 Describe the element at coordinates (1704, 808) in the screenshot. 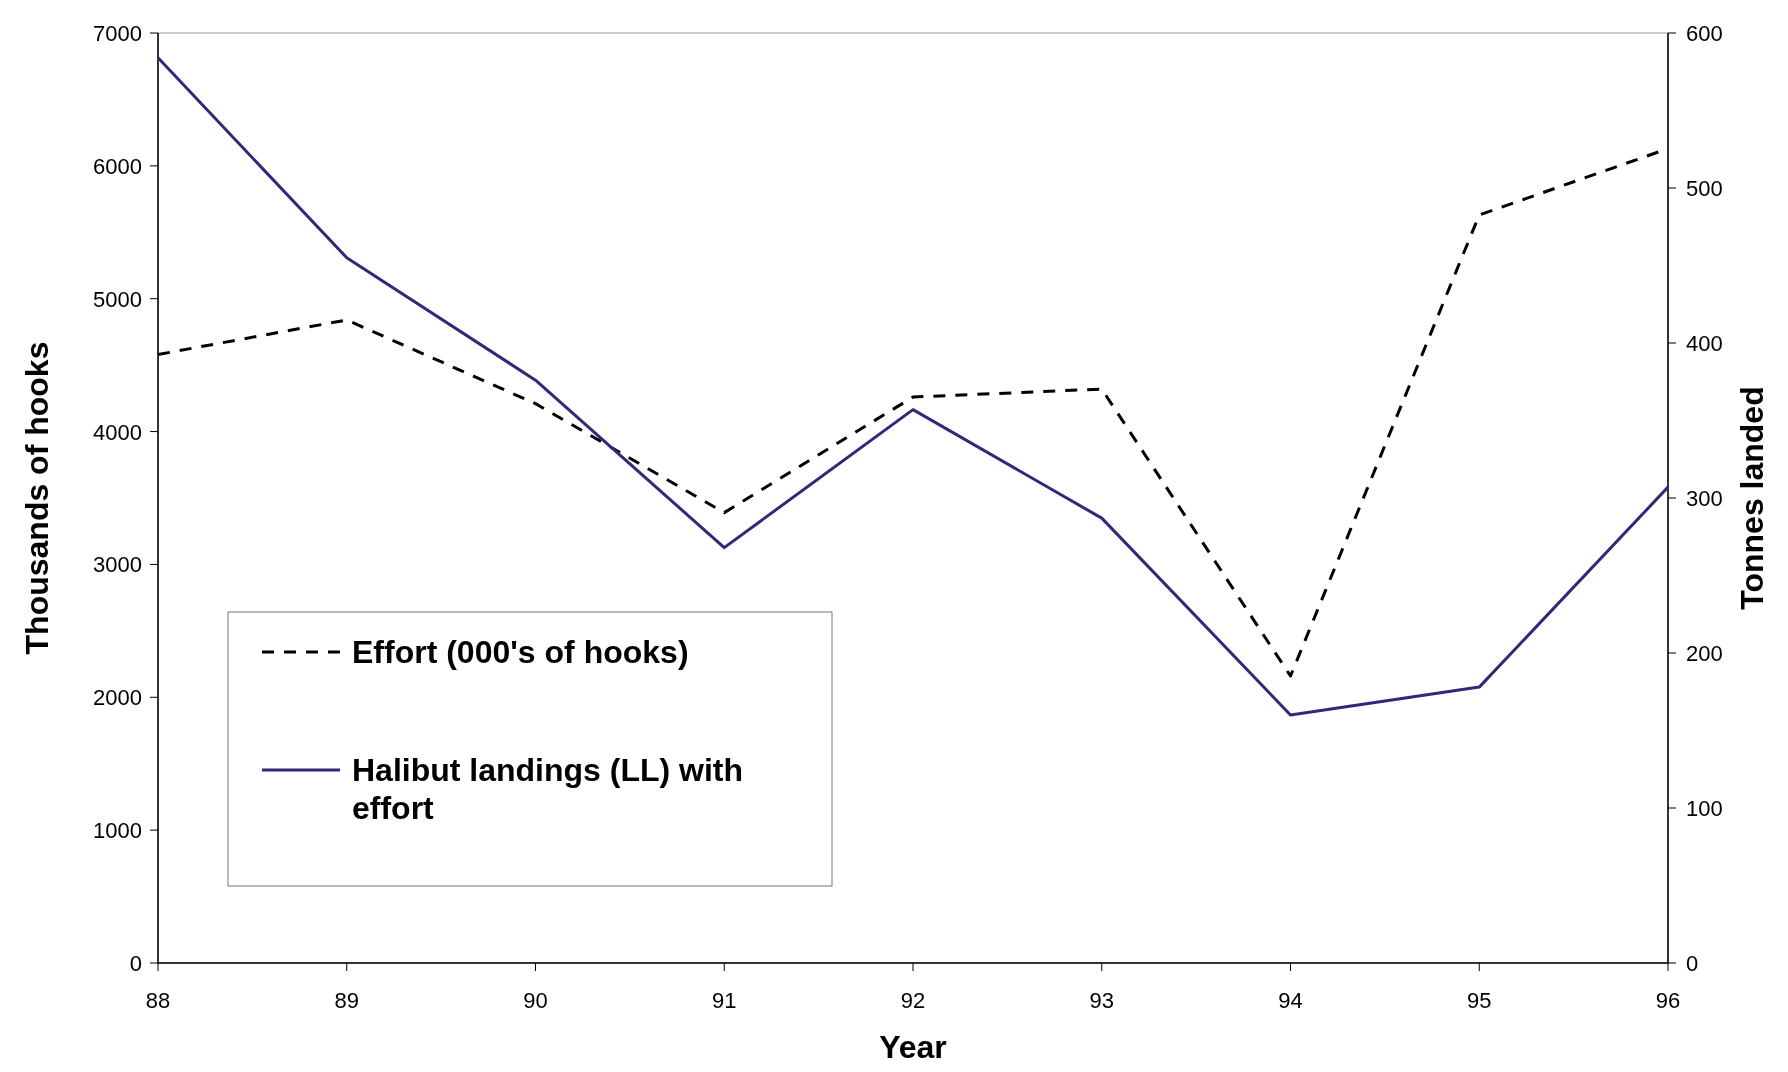

I see `y2-tick-label: 100` at that location.